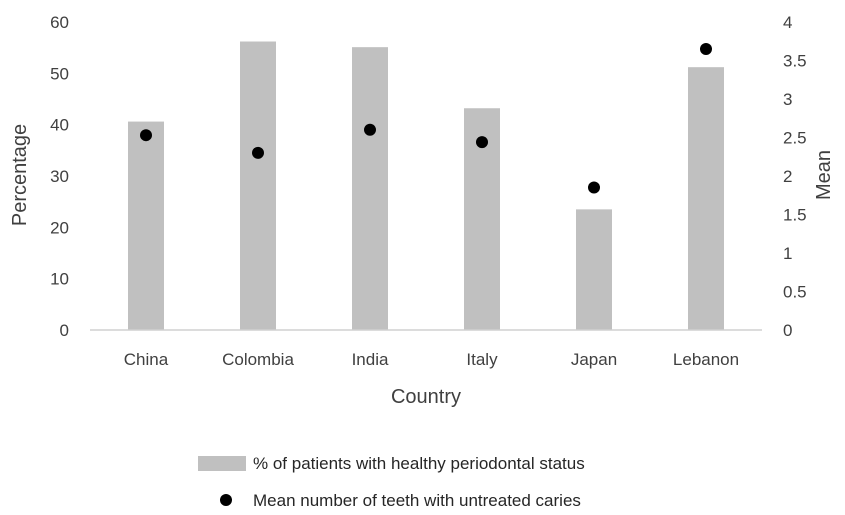 The width and height of the screenshot is (845, 515). Describe the element at coordinates (59, 227) in the screenshot. I see `y-tick-label: 20` at that location.